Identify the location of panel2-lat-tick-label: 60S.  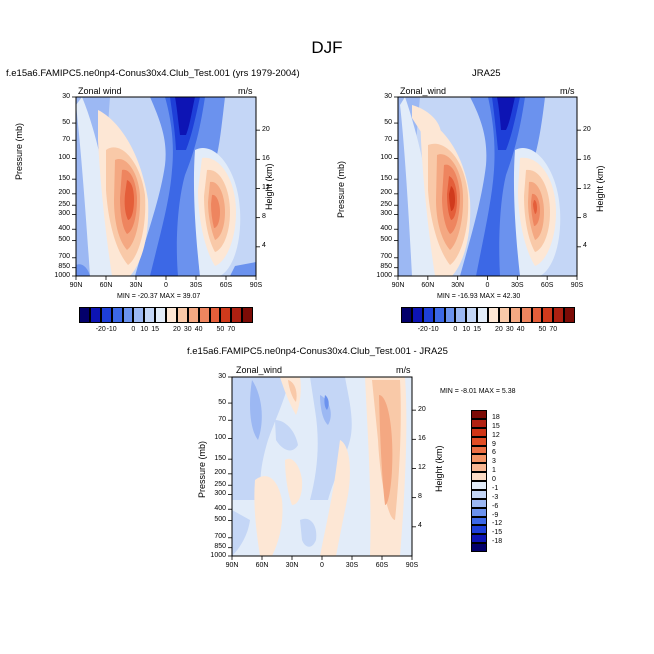
(547, 285).